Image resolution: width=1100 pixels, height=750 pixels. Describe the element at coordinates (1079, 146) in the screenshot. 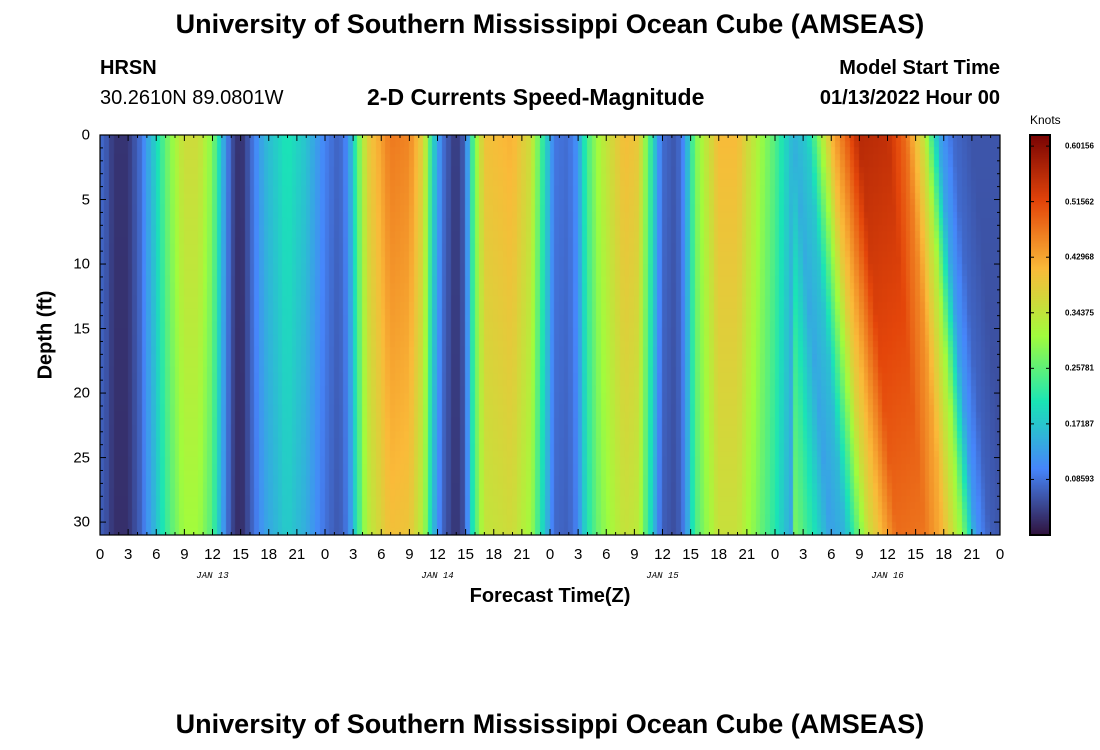

I see `colorbar-tick-label: 0.60156` at that location.